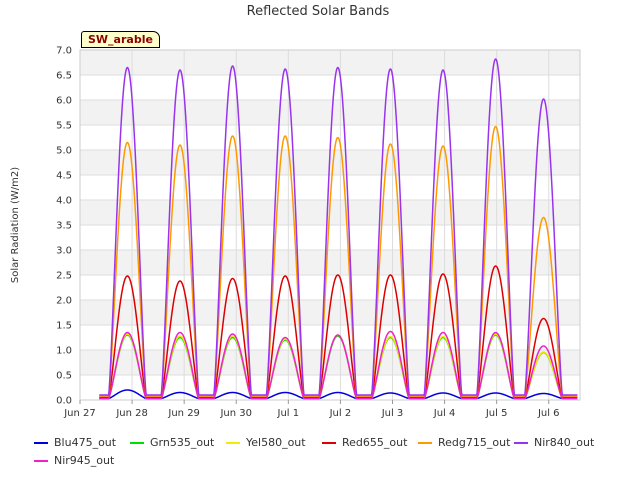 This screenshot has width=640, height=480. I want to click on legend-label: Nir840_out, so click(564, 442).